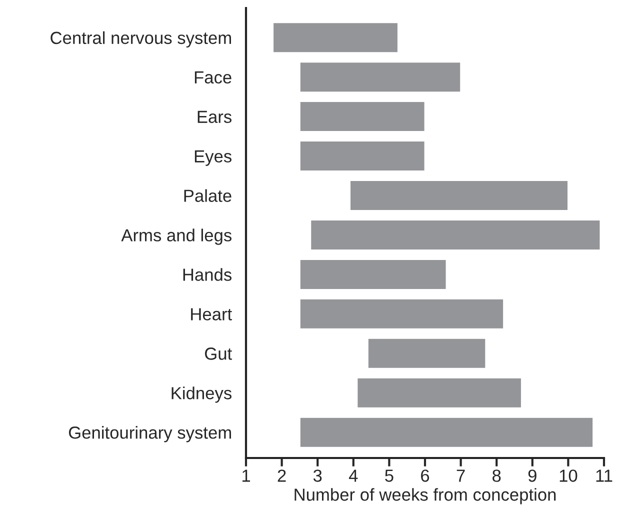  I want to click on x-tick-label: 5, so click(389, 476).